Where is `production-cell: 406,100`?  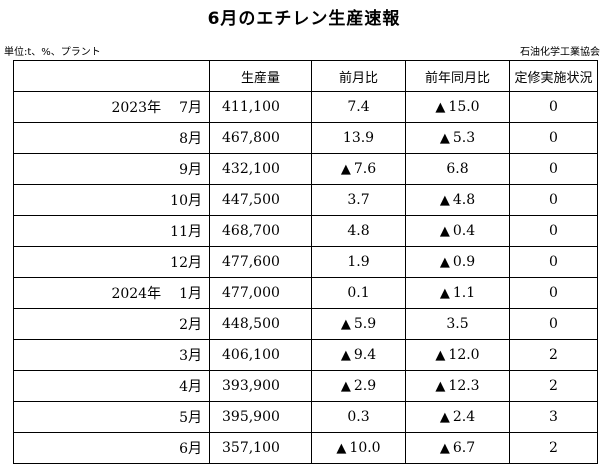
production-cell: 406,100 is located at coordinates (260, 355).